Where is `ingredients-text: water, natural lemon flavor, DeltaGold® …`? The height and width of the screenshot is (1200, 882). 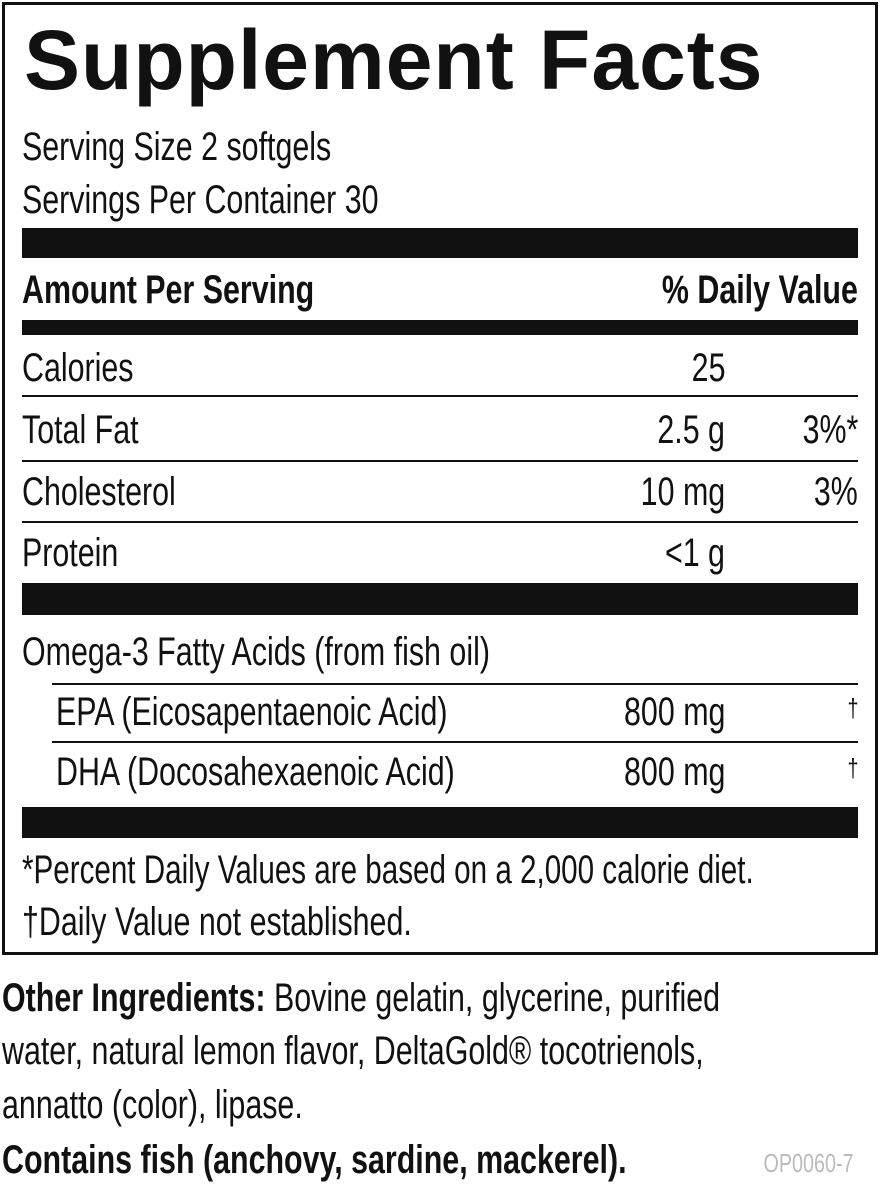
ingredients-text: water, natural lemon flavor, DeltaGold® … is located at coordinates (353, 1051).